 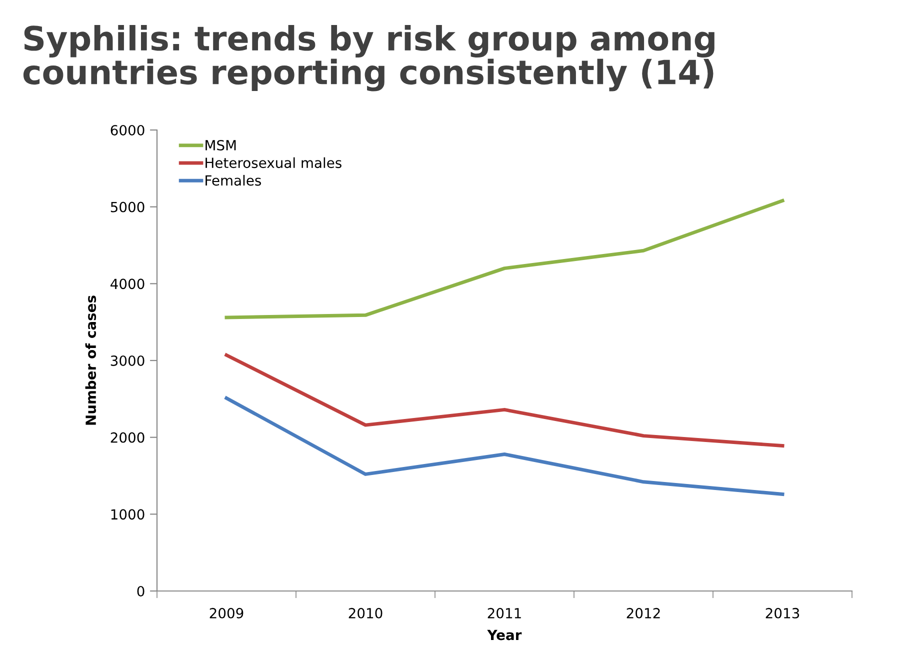 What do you see at coordinates (368, 58) in the screenshot?
I see `chart-title: Syphilis: trends by risk group among countries reporting consistently (14)` at bounding box center [368, 58].